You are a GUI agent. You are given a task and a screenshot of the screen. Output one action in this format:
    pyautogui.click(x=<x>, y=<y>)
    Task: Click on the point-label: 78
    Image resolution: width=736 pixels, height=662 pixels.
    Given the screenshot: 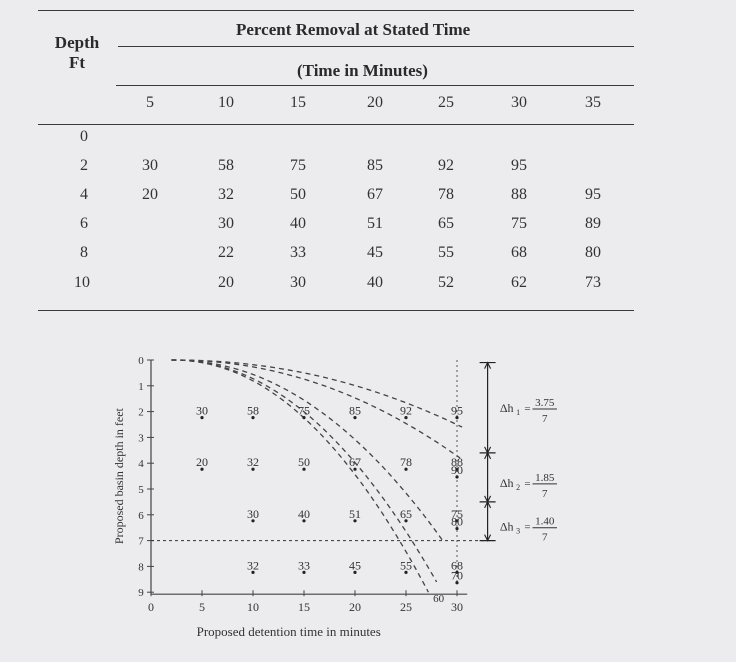 What is the action you would take?
    pyautogui.click(x=406, y=462)
    